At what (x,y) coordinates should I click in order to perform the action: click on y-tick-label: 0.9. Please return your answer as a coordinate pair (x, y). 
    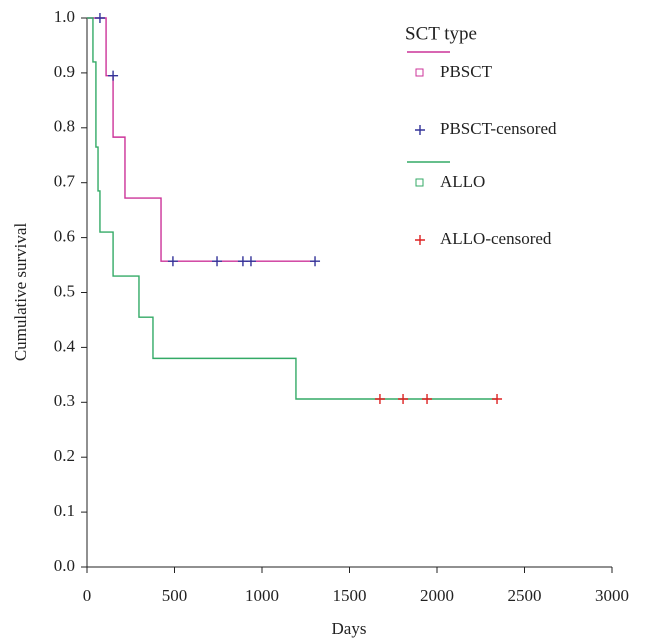
    Looking at the image, I should click on (64, 71).